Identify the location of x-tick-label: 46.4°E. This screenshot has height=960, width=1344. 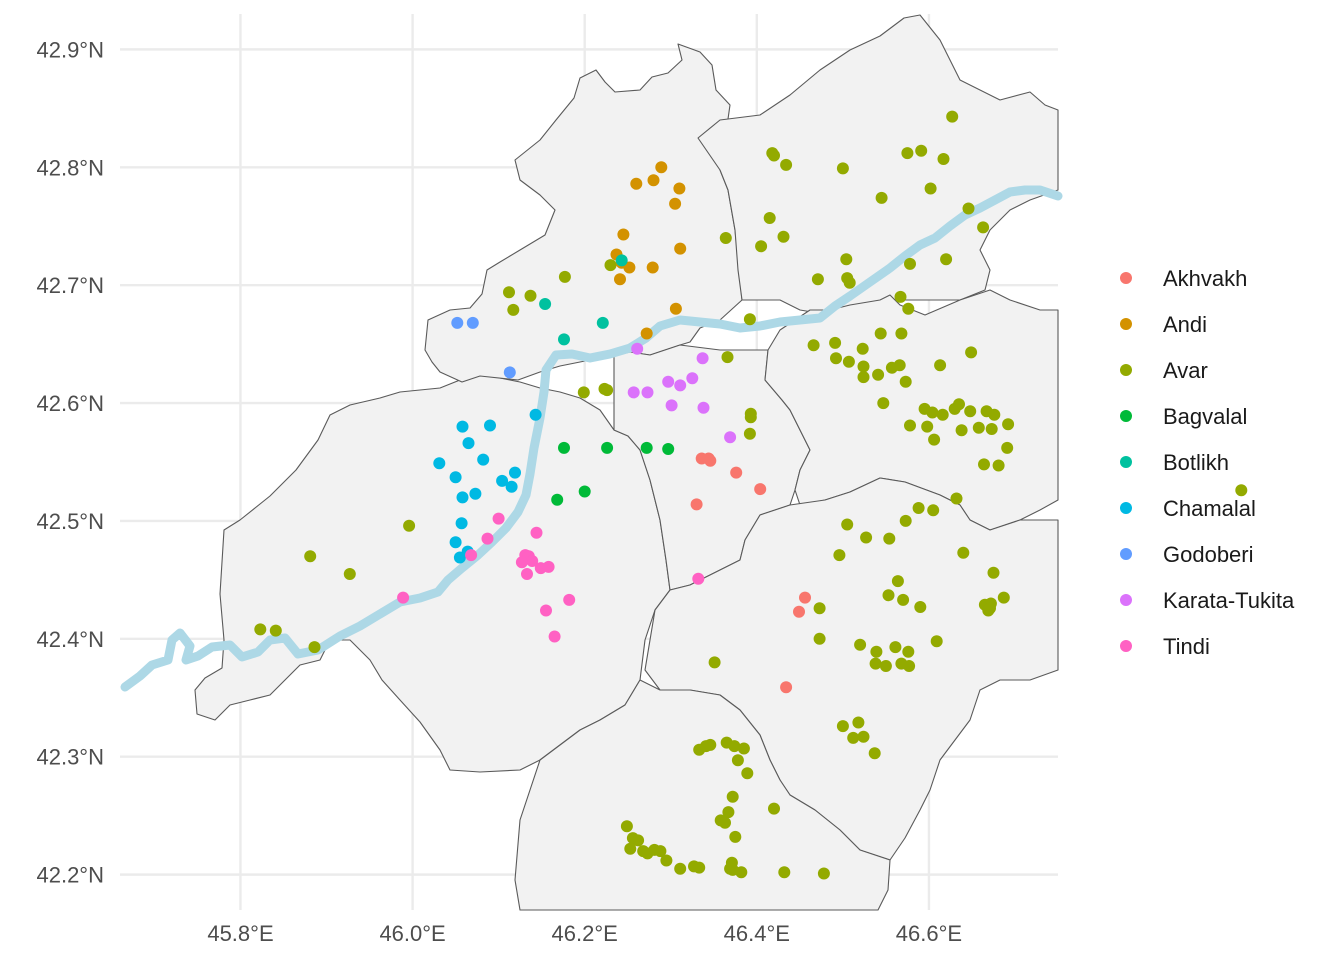
(757, 933).